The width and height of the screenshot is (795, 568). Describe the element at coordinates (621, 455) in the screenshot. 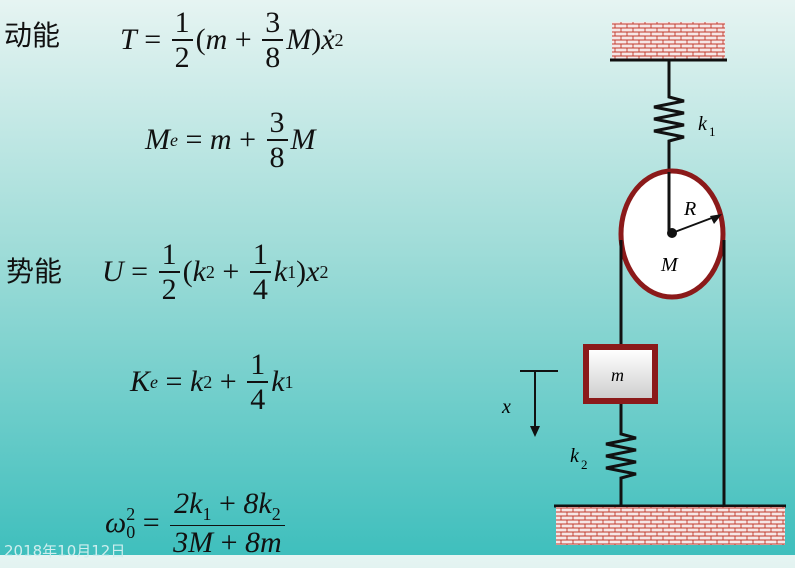

I see `spring-k2` at that location.